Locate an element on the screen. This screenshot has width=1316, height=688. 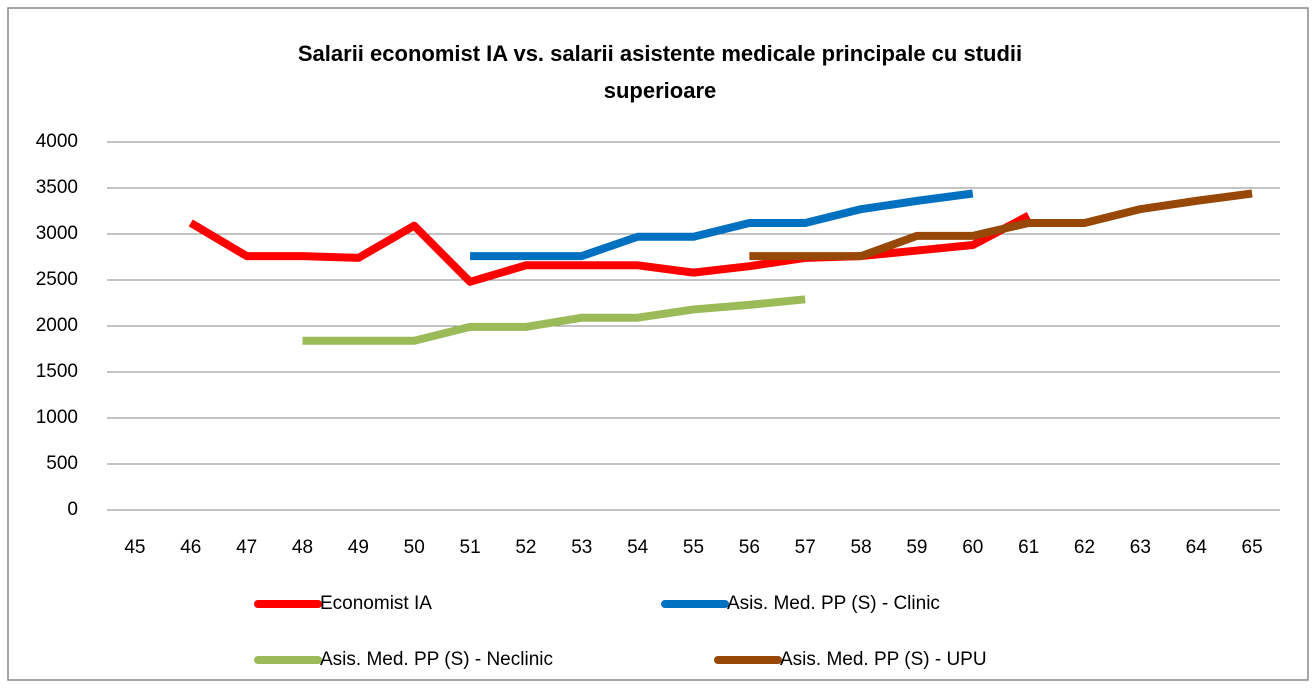
x-tick-label: 50 is located at coordinates (414, 547).